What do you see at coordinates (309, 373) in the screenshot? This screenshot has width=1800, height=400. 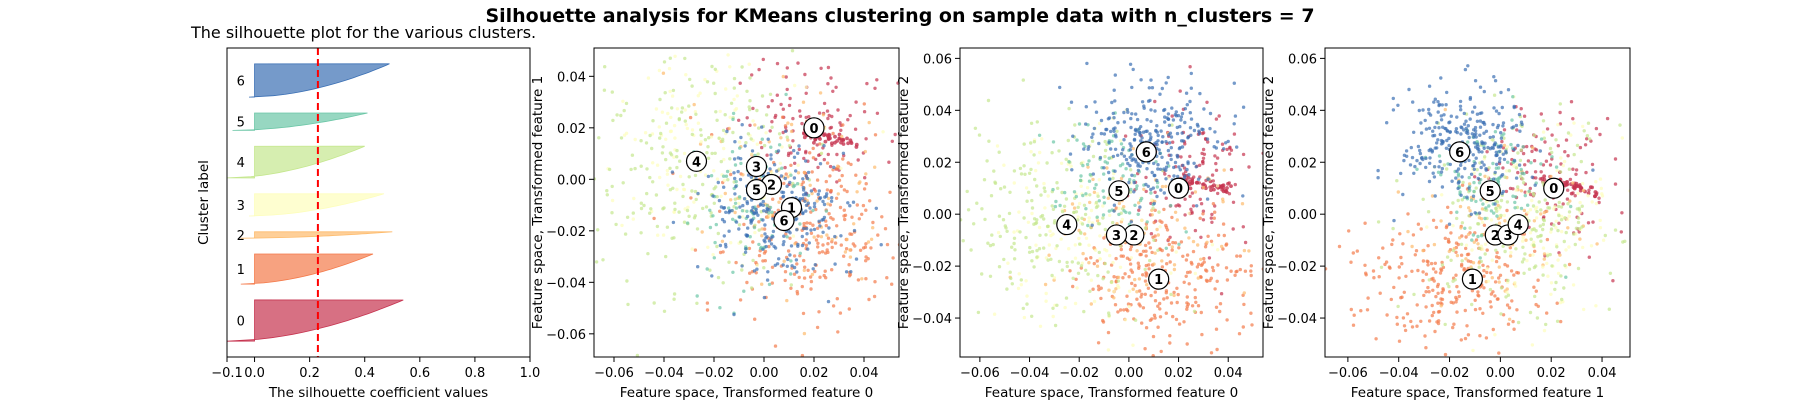 I see `x-tick-label: 0.2` at bounding box center [309, 373].